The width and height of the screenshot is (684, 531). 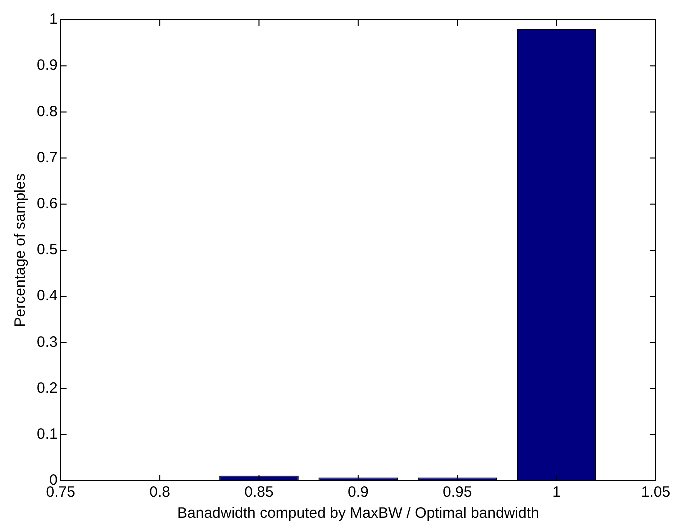 I want to click on y-tick-label: 0.7, so click(x=47, y=157).